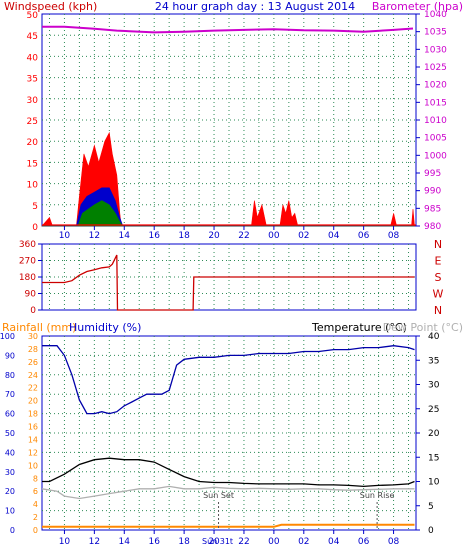 This screenshot has width=468, height=555. What do you see at coordinates (417, 6) in the screenshot?
I see `barometer-axis-label: Barometer (hpa)` at bounding box center [417, 6].